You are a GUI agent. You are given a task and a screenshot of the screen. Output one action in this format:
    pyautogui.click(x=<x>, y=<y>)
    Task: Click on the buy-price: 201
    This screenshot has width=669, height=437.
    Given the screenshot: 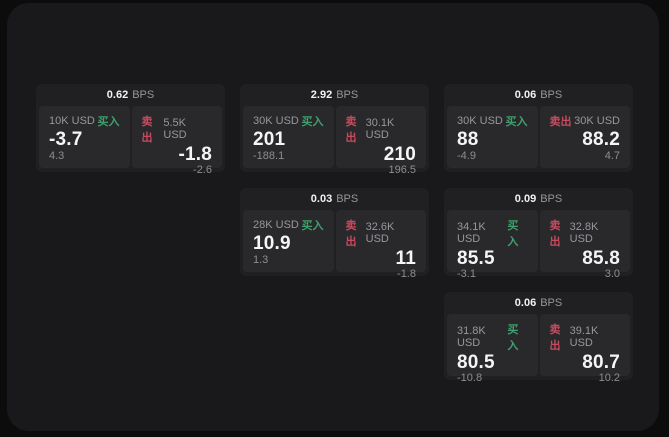 What is the action you would take?
    pyautogui.click(x=269, y=139)
    